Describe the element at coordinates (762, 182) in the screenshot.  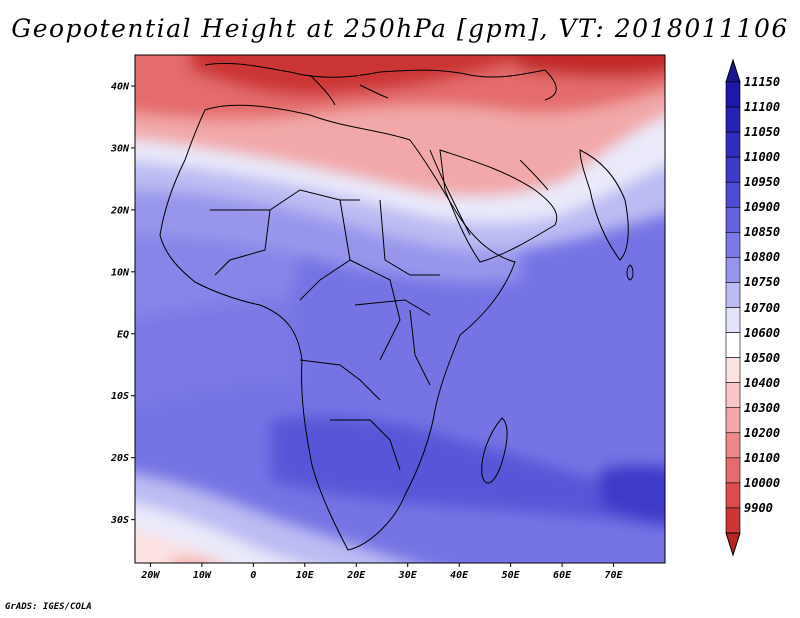
I see `colorbar-level-label: 10950` at that location.